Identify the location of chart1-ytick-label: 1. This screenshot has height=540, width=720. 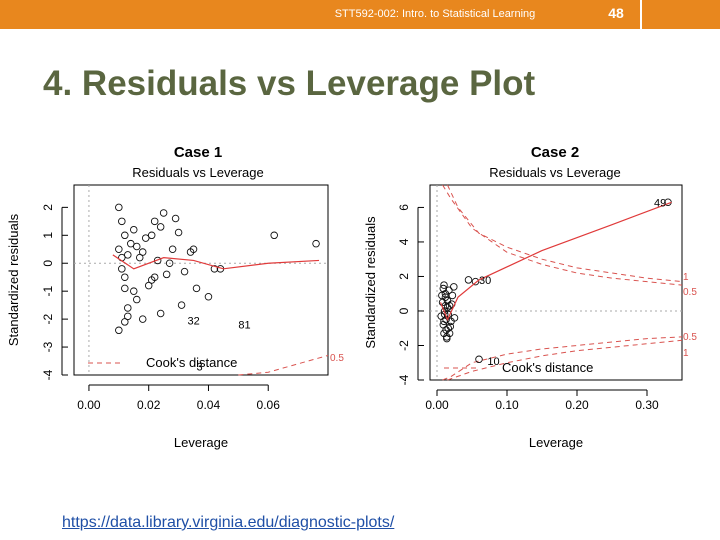
(48, 235).